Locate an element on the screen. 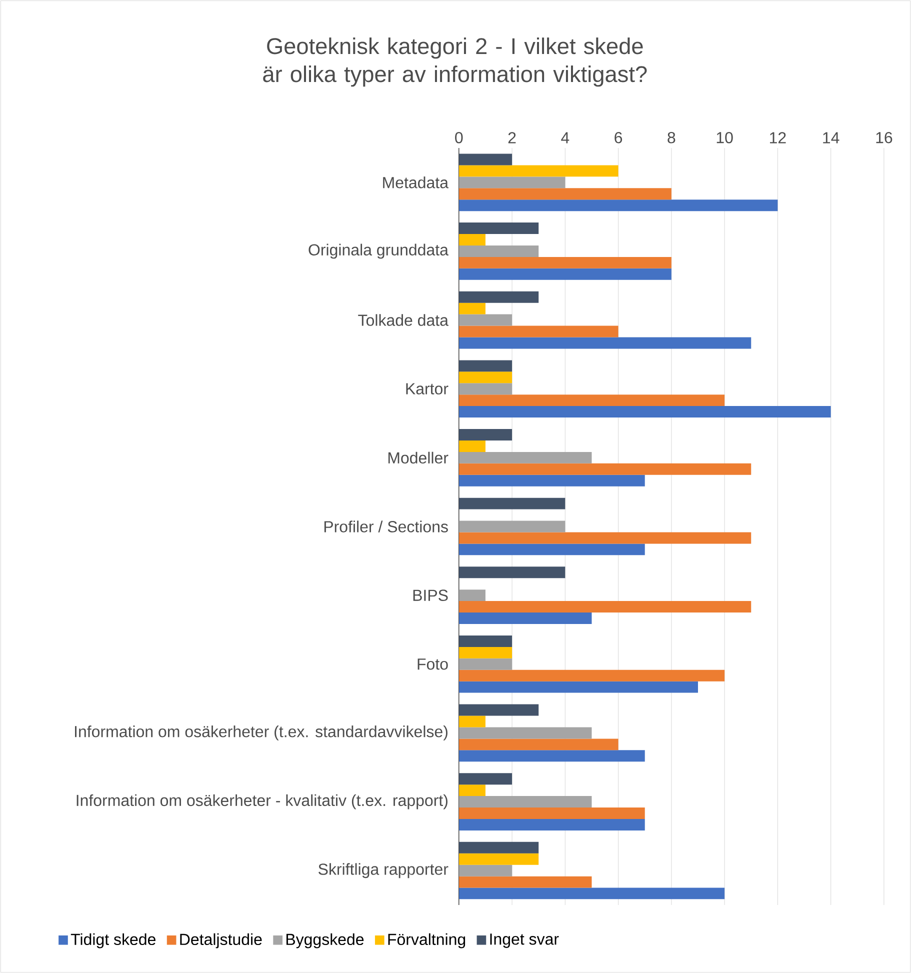 The image size is (911, 973). y-tick-label: Metadata is located at coordinates (416, 182).